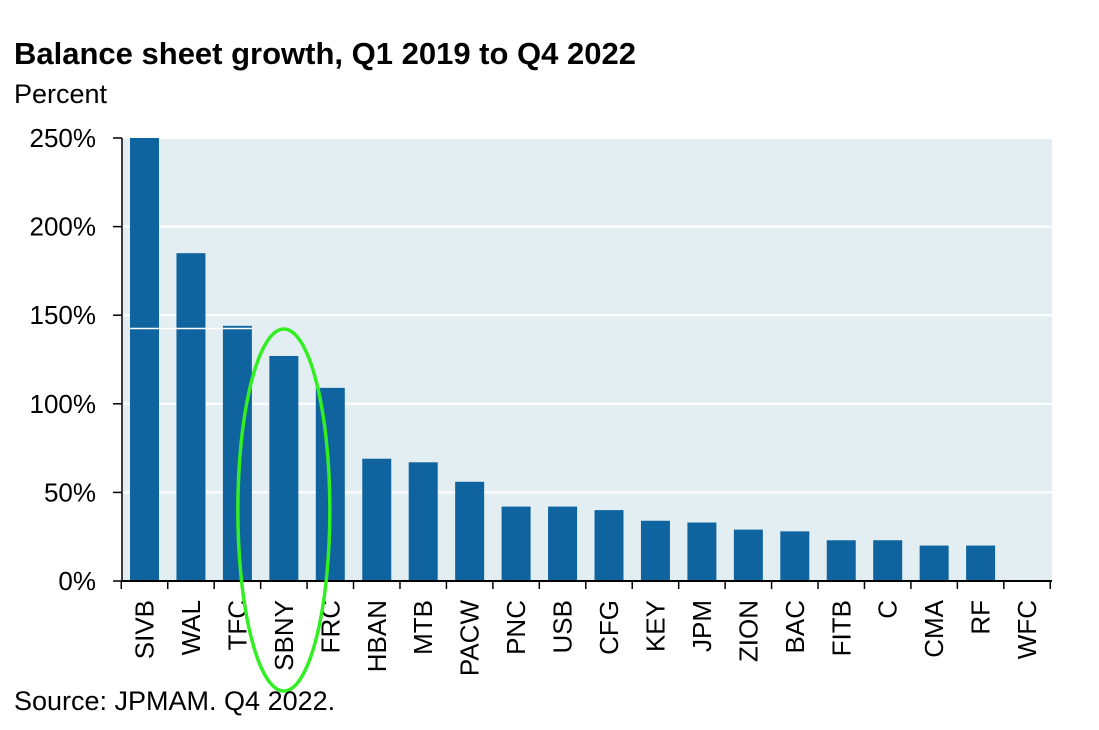 This screenshot has width=1099, height=730. What do you see at coordinates (470, 531) in the screenshot?
I see `bar-pacw` at bounding box center [470, 531].